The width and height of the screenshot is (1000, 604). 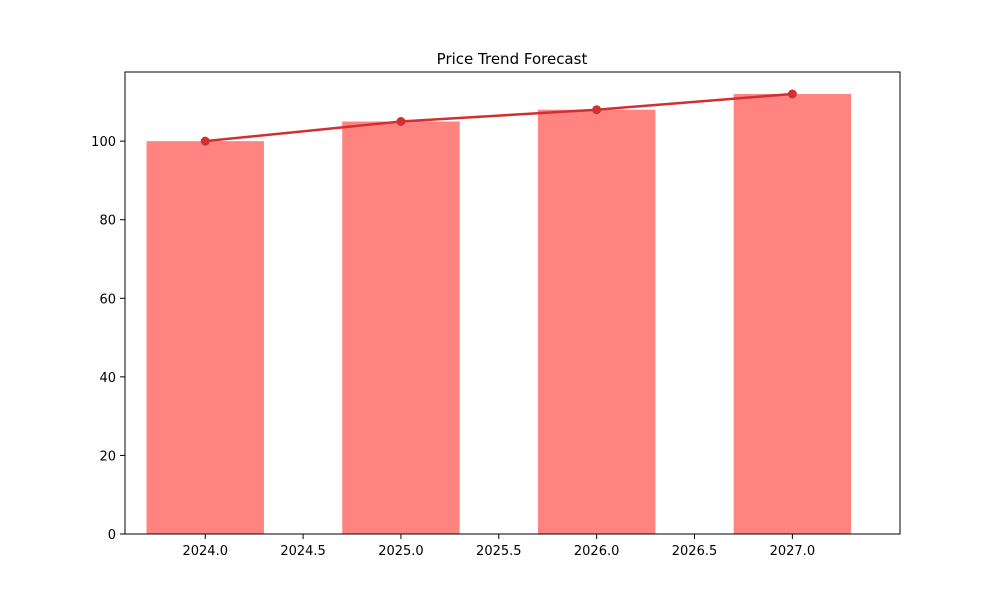 I want to click on x-tick-label: 2024.5, so click(x=303, y=551).